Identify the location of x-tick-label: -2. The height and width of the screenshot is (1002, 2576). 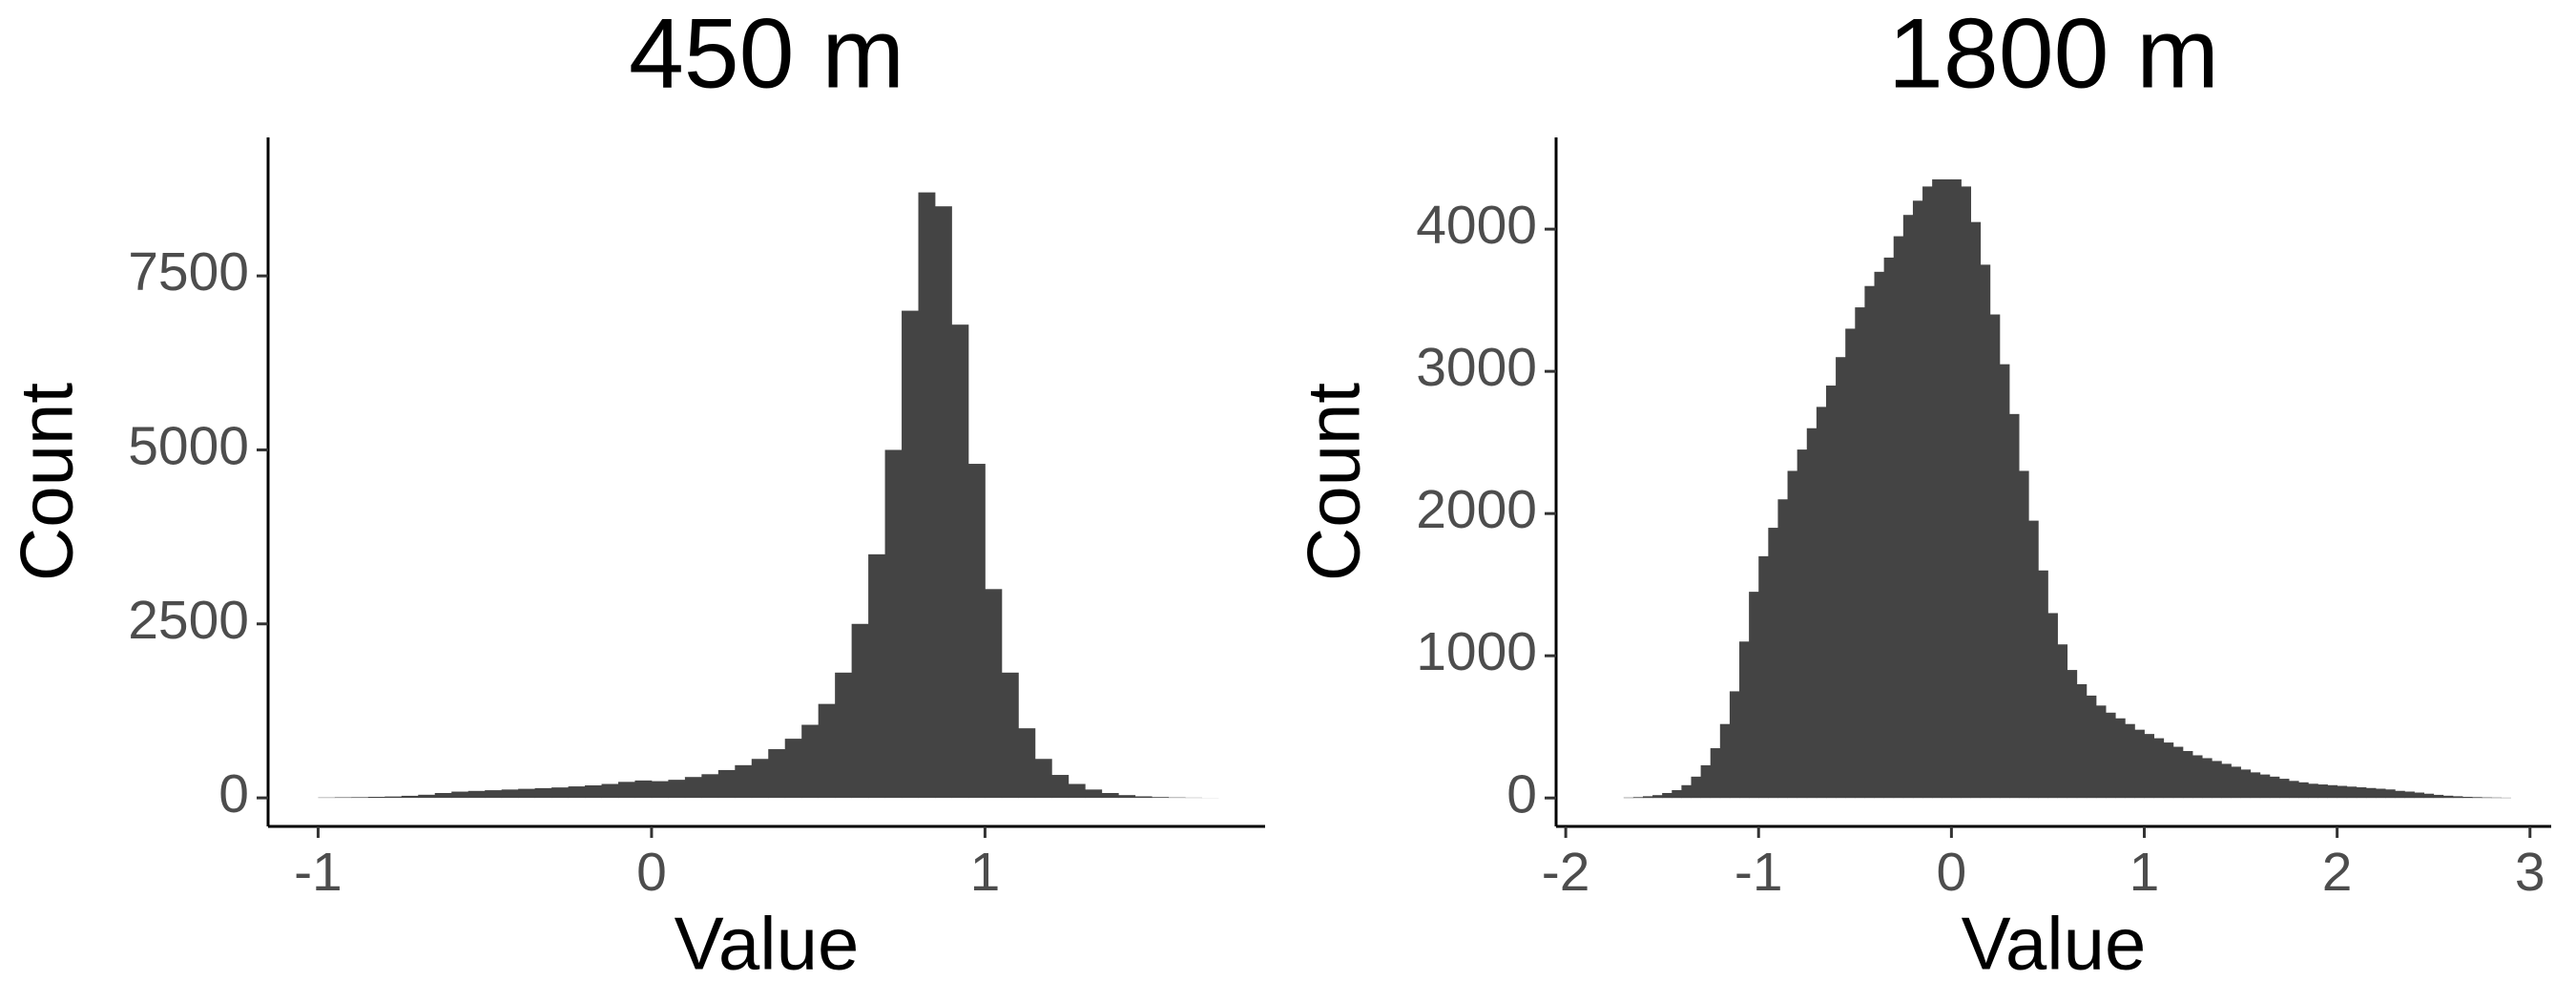
(1566, 872).